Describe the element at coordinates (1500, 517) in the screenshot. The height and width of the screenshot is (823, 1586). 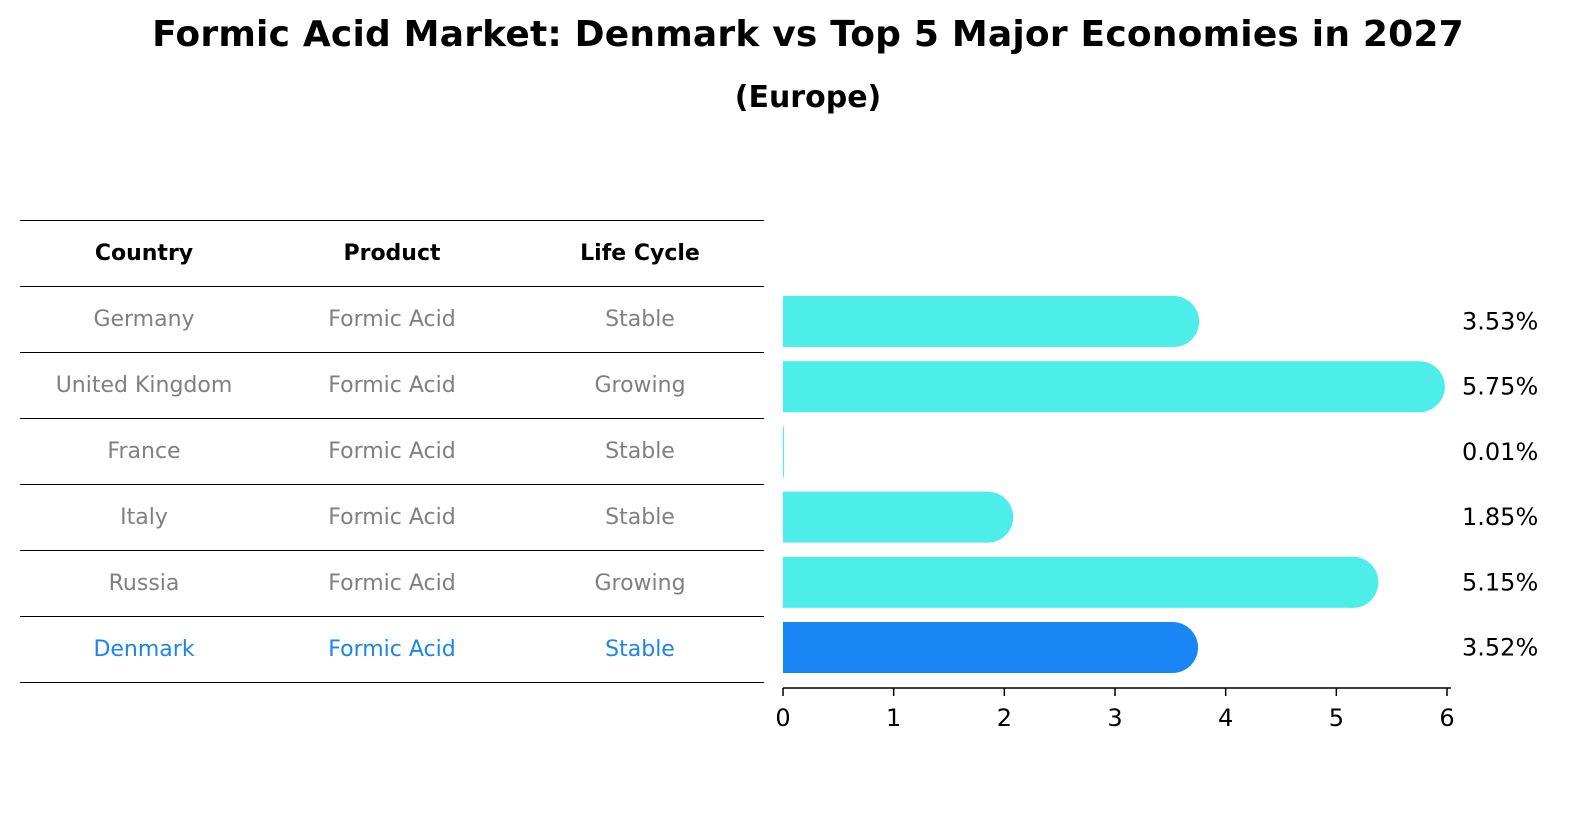
I see `bar-value-label: 1.85%` at that location.